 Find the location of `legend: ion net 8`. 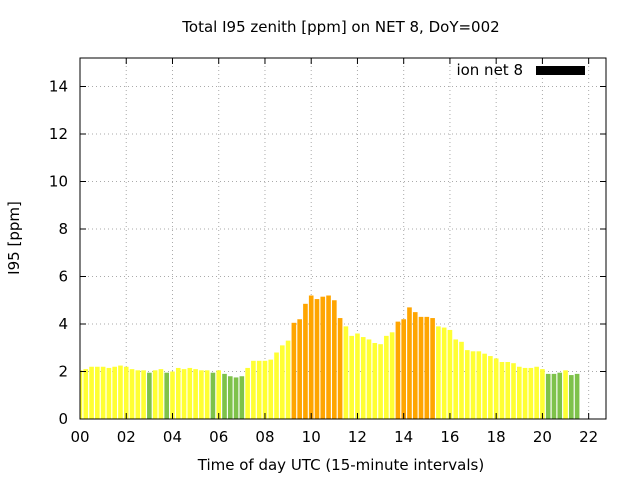

legend: ion net 8 is located at coordinates (520, 70).